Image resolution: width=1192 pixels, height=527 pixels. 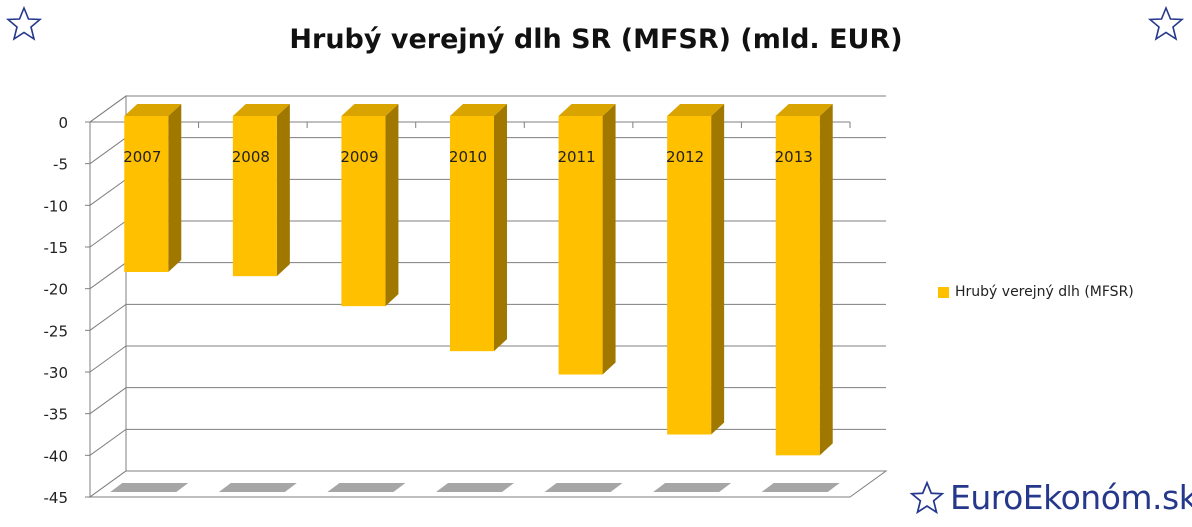 I want to click on brand-logo: EuroEkonóm.sk, so click(x=1050, y=497).